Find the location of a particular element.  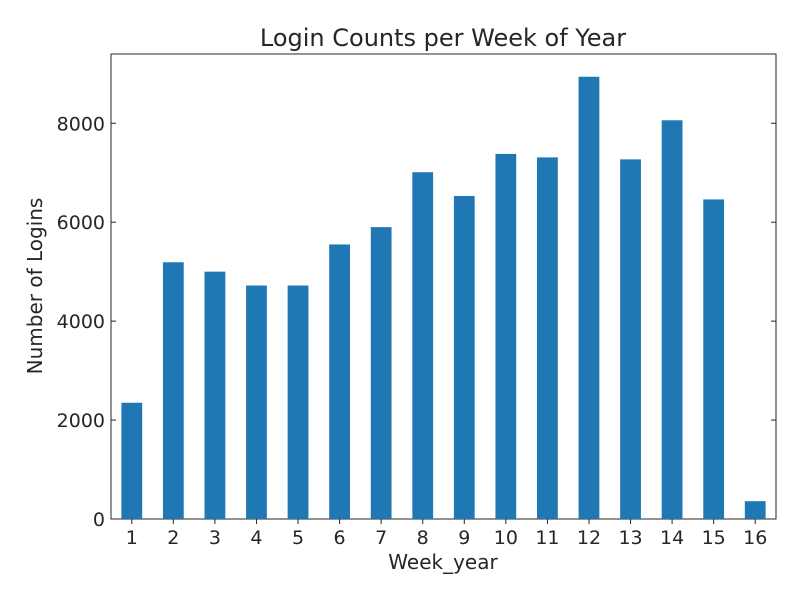

y-tick-label-2000: 2000 is located at coordinates (81, 421).